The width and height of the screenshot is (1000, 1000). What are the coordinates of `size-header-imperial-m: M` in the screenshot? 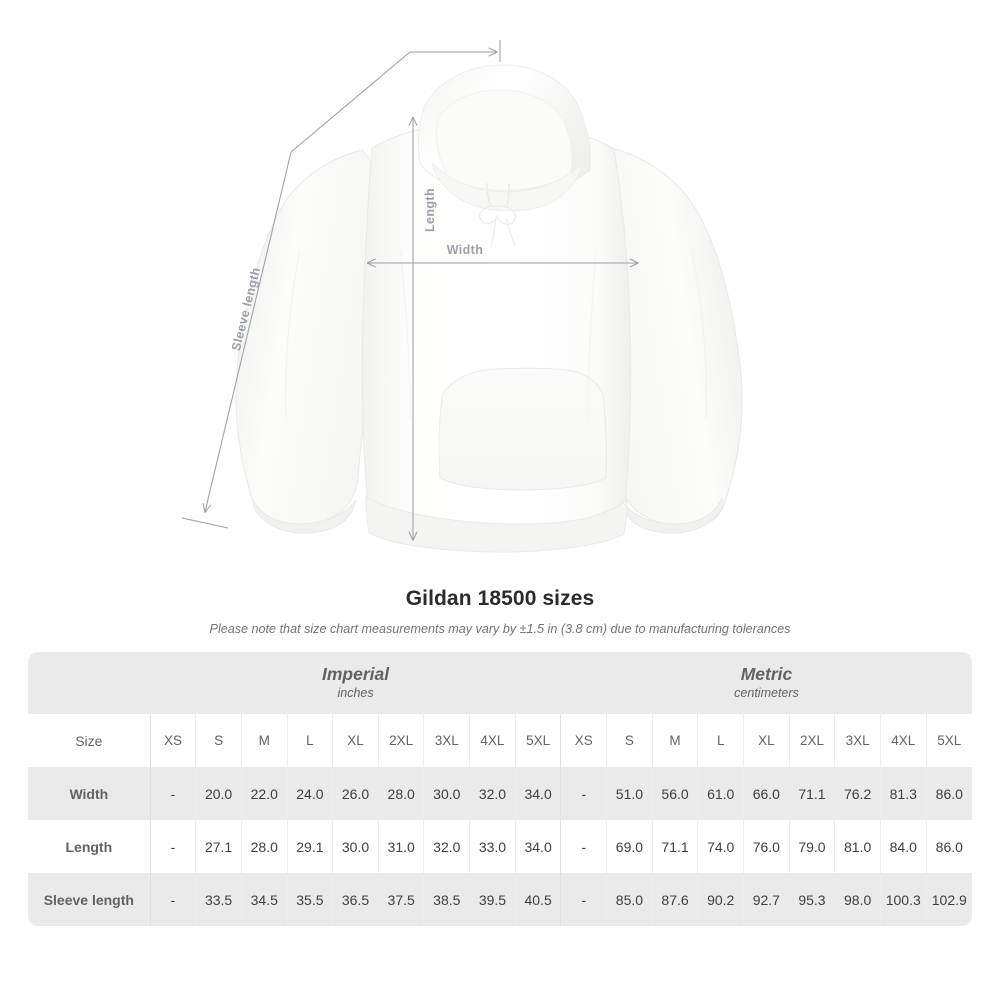 It's located at (264, 740).